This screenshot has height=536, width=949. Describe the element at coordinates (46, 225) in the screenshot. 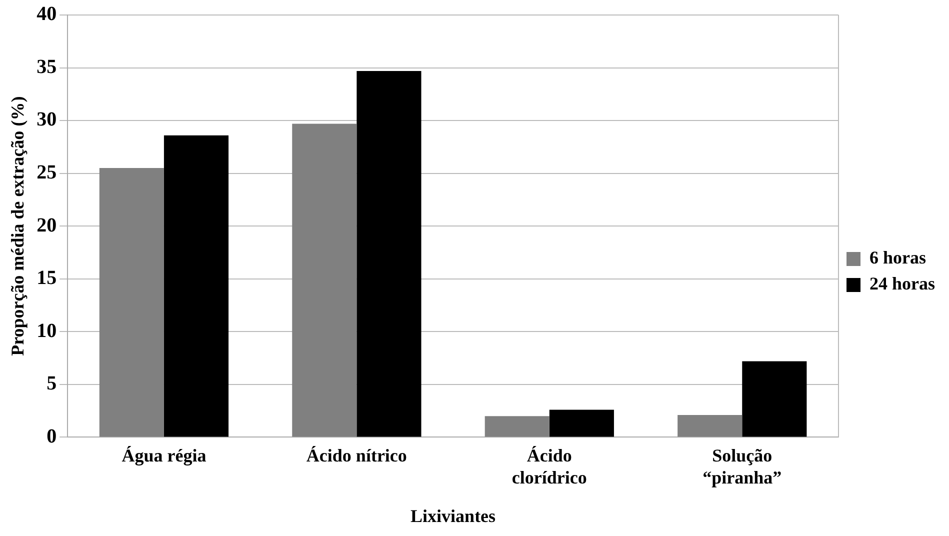

I see `y-tick-label: 20` at that location.